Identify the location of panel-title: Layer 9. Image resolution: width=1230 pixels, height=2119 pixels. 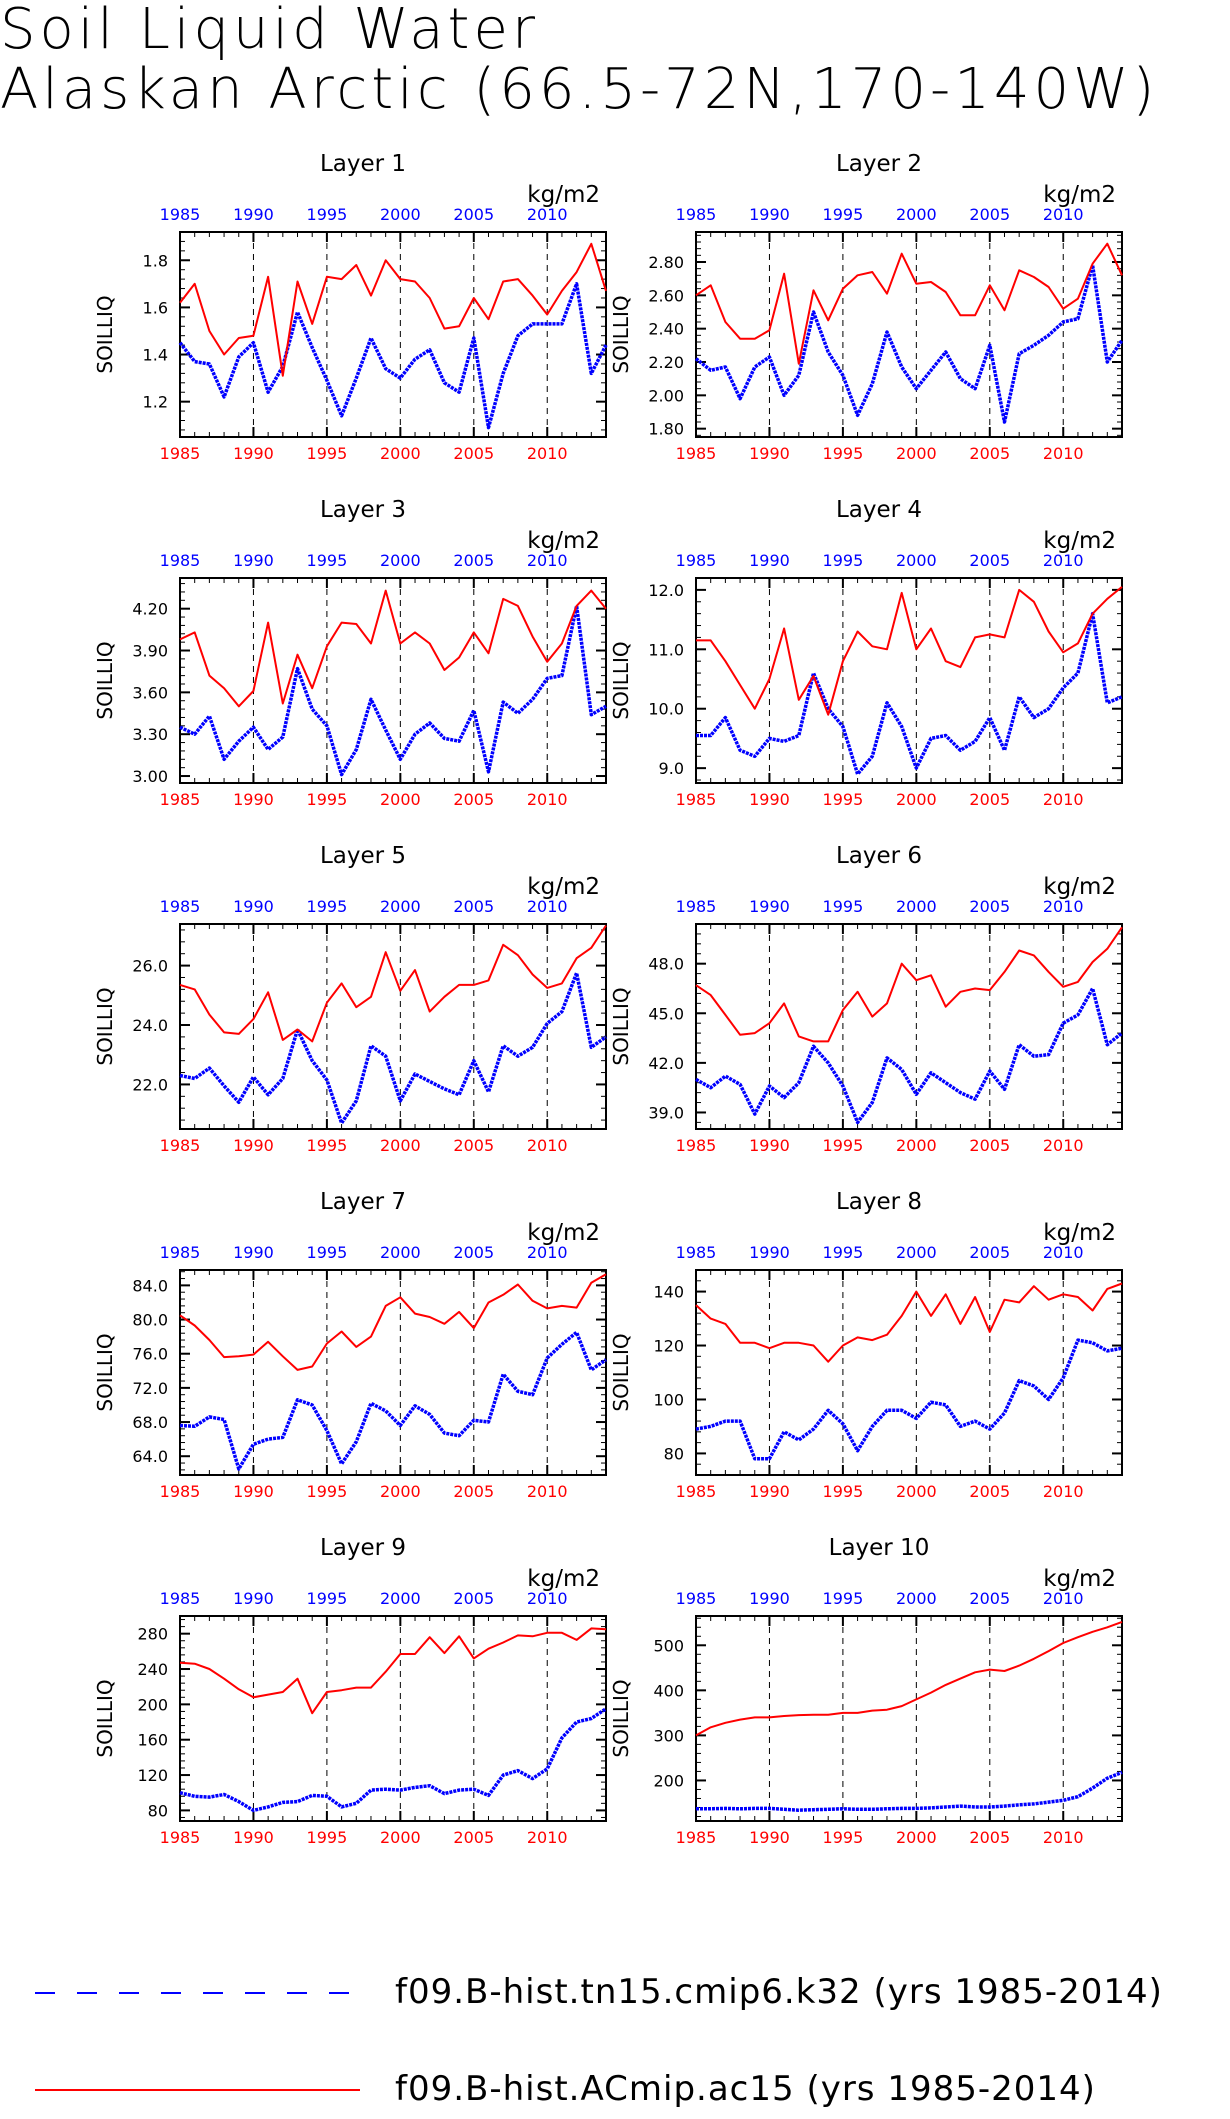
(363, 1548).